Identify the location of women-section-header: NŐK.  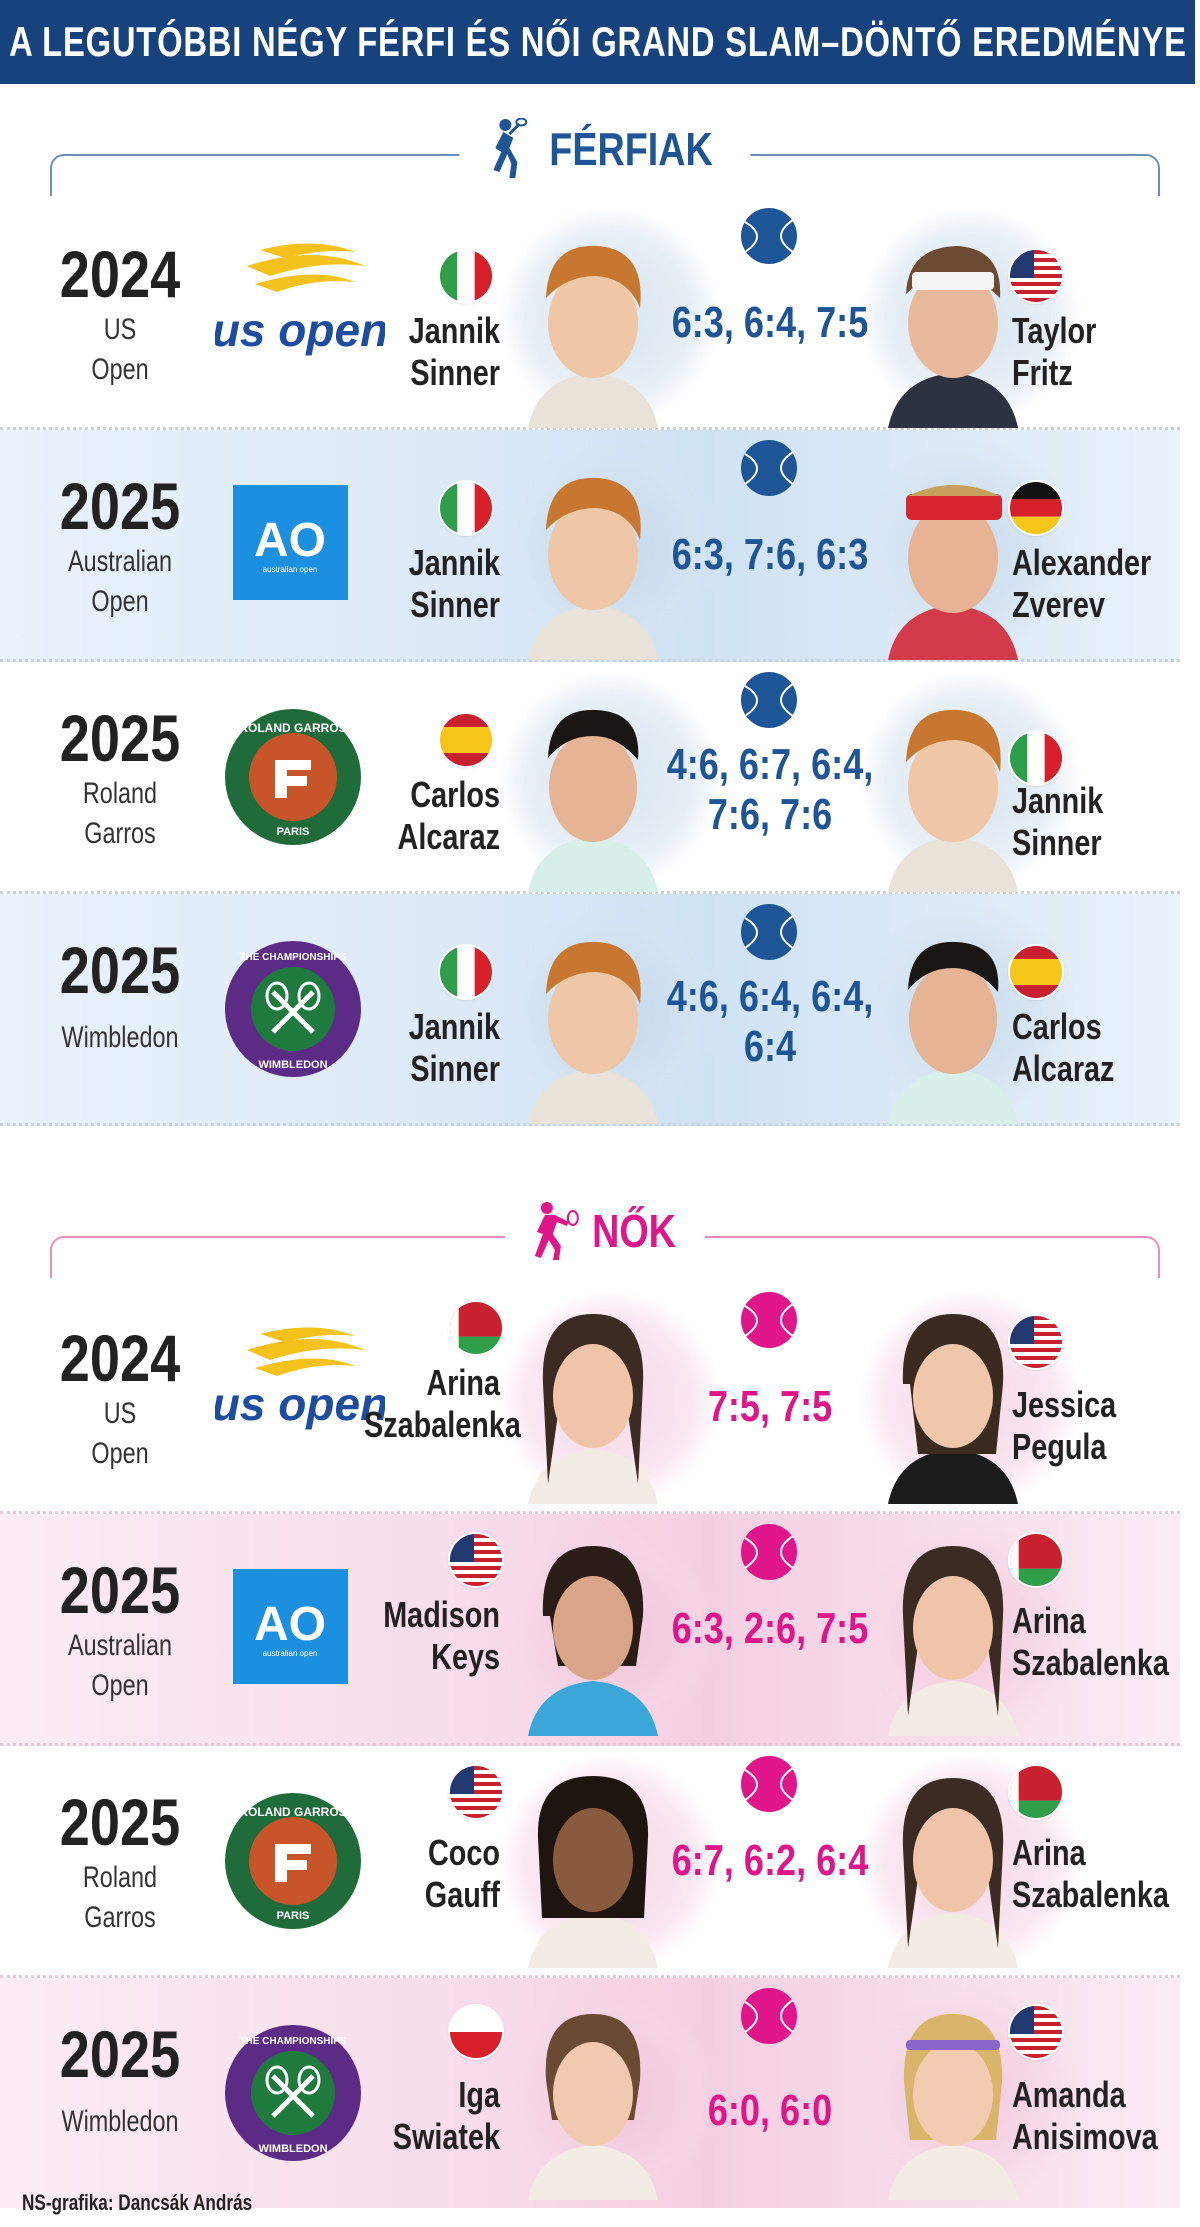
(605, 1232).